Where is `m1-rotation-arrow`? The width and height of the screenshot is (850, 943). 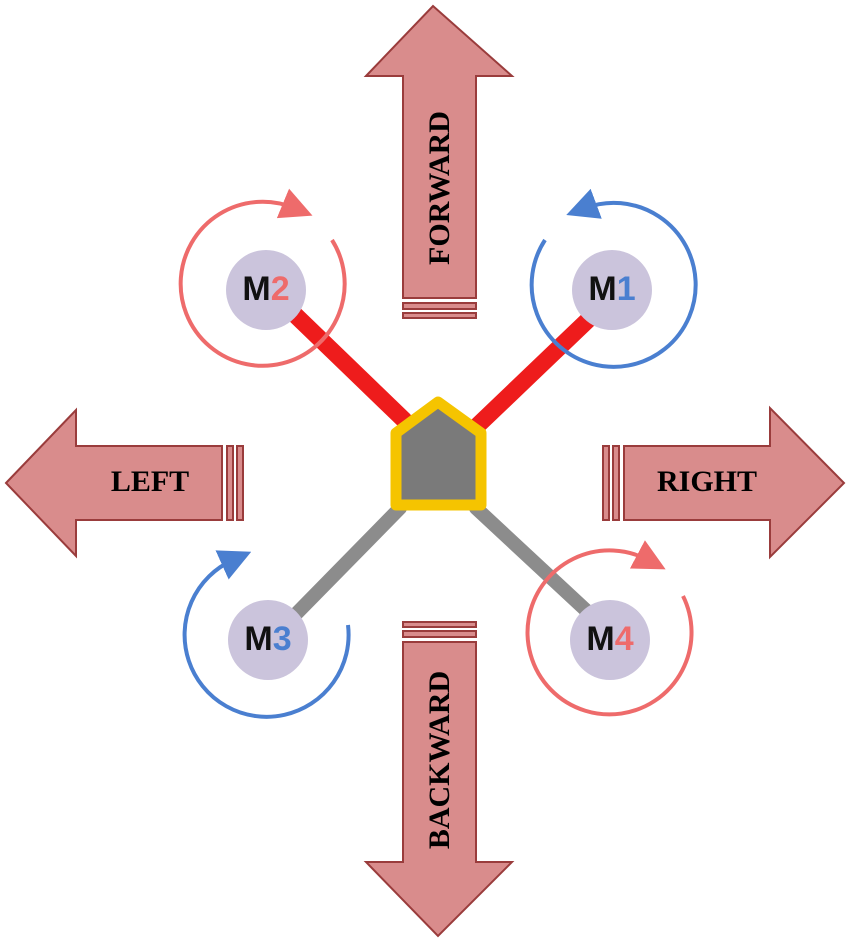
m1-rotation-arrow is located at coordinates (613, 278).